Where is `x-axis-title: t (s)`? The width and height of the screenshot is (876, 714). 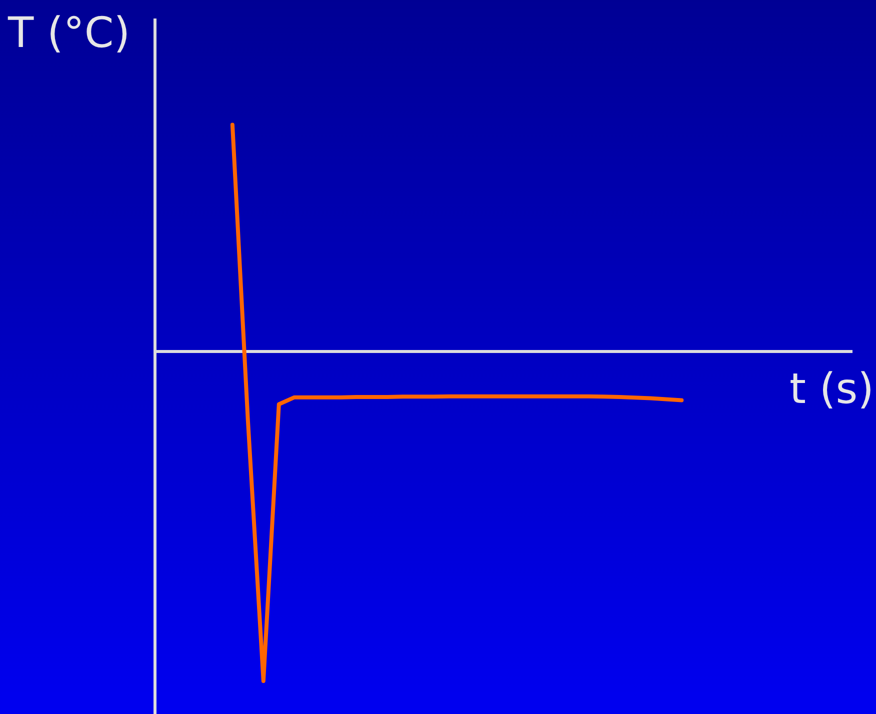
x-axis-title: t (s) is located at coordinates (832, 388).